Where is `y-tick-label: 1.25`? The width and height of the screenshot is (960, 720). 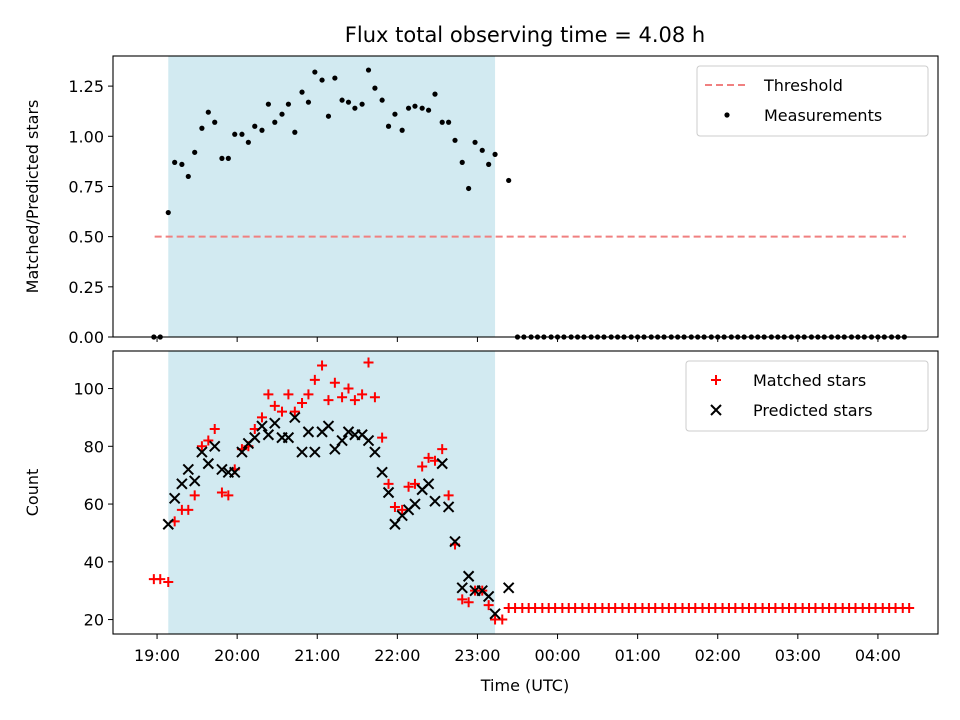 y-tick-label: 1.25 is located at coordinates (86, 86).